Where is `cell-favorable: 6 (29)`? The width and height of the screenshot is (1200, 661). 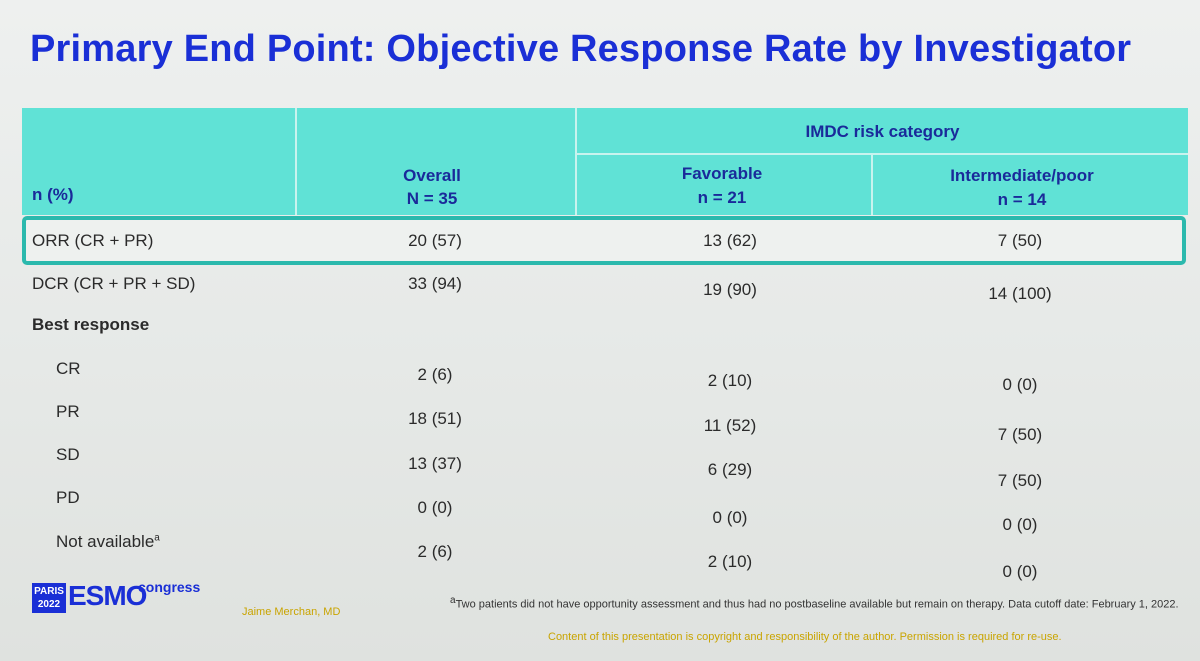 cell-favorable: 6 (29) is located at coordinates (730, 469).